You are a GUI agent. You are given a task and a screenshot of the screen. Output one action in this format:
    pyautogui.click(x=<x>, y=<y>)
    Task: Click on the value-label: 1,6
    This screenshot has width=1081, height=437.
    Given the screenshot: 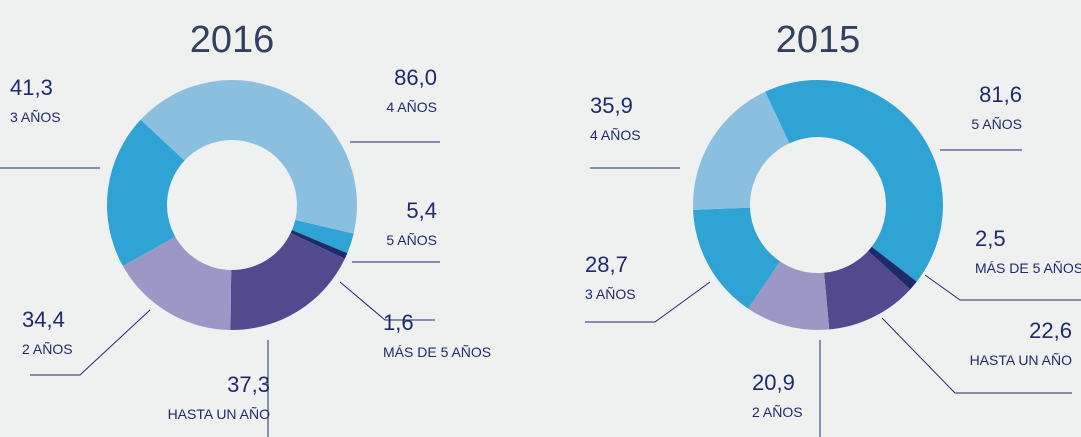 What is the action you would take?
    pyautogui.click(x=398, y=322)
    